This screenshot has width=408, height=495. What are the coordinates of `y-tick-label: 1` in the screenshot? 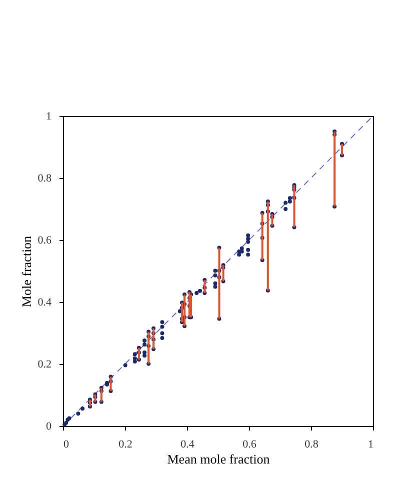 It's located at (49, 116).